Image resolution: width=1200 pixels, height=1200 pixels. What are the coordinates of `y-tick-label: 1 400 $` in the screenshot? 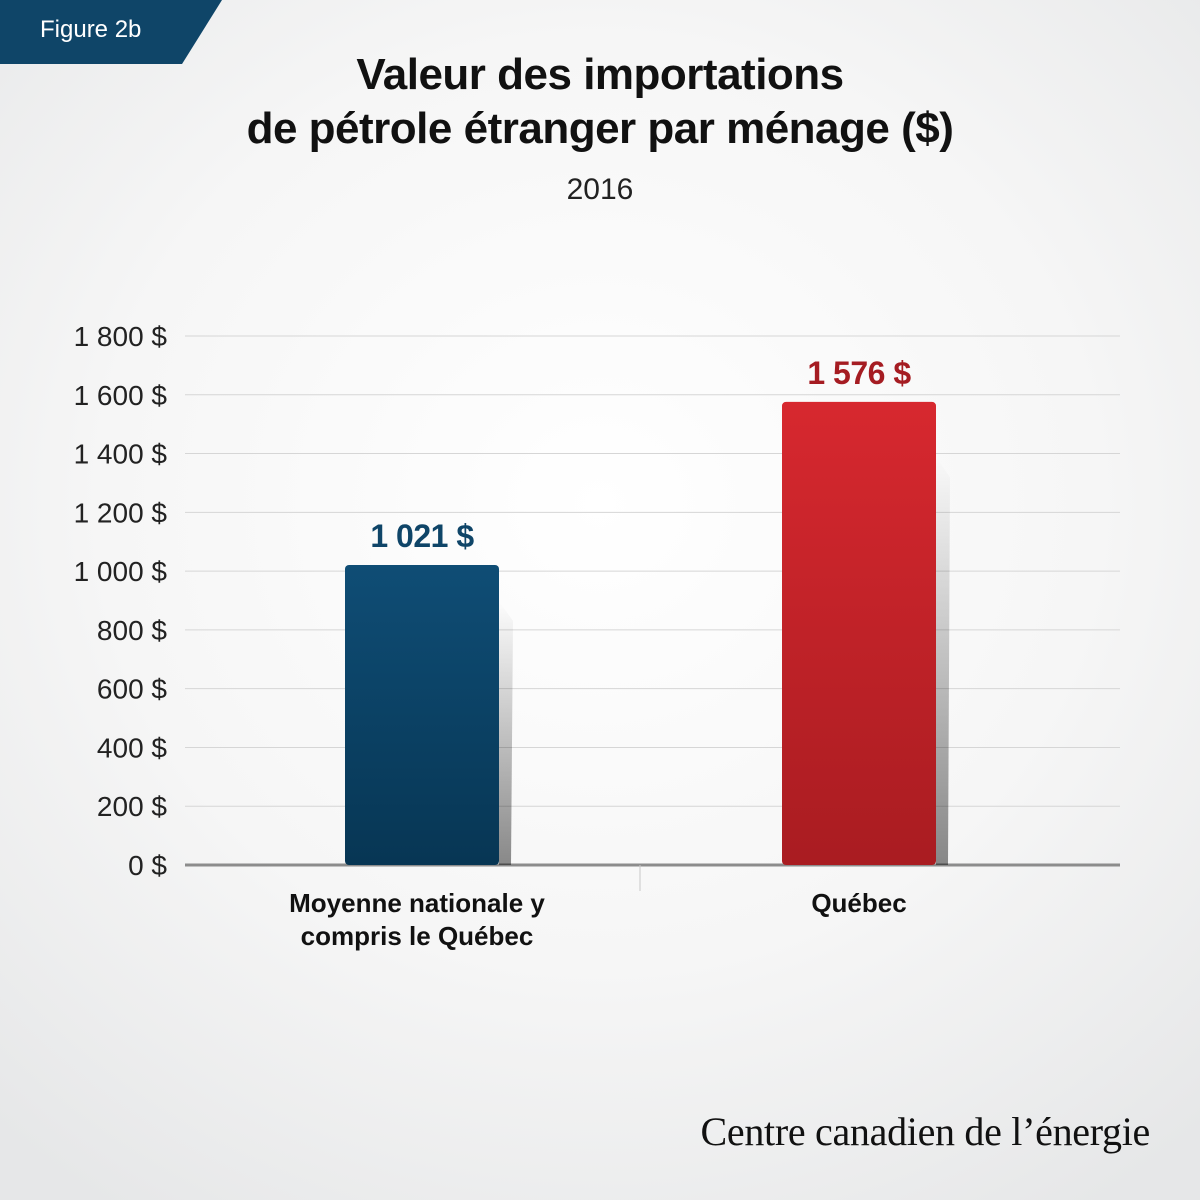 It's located at (121, 454).